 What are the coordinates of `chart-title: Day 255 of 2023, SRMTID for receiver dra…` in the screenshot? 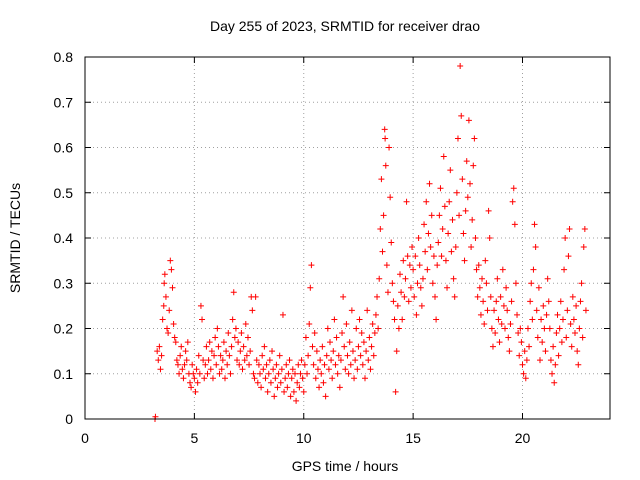 It's located at (345, 26).